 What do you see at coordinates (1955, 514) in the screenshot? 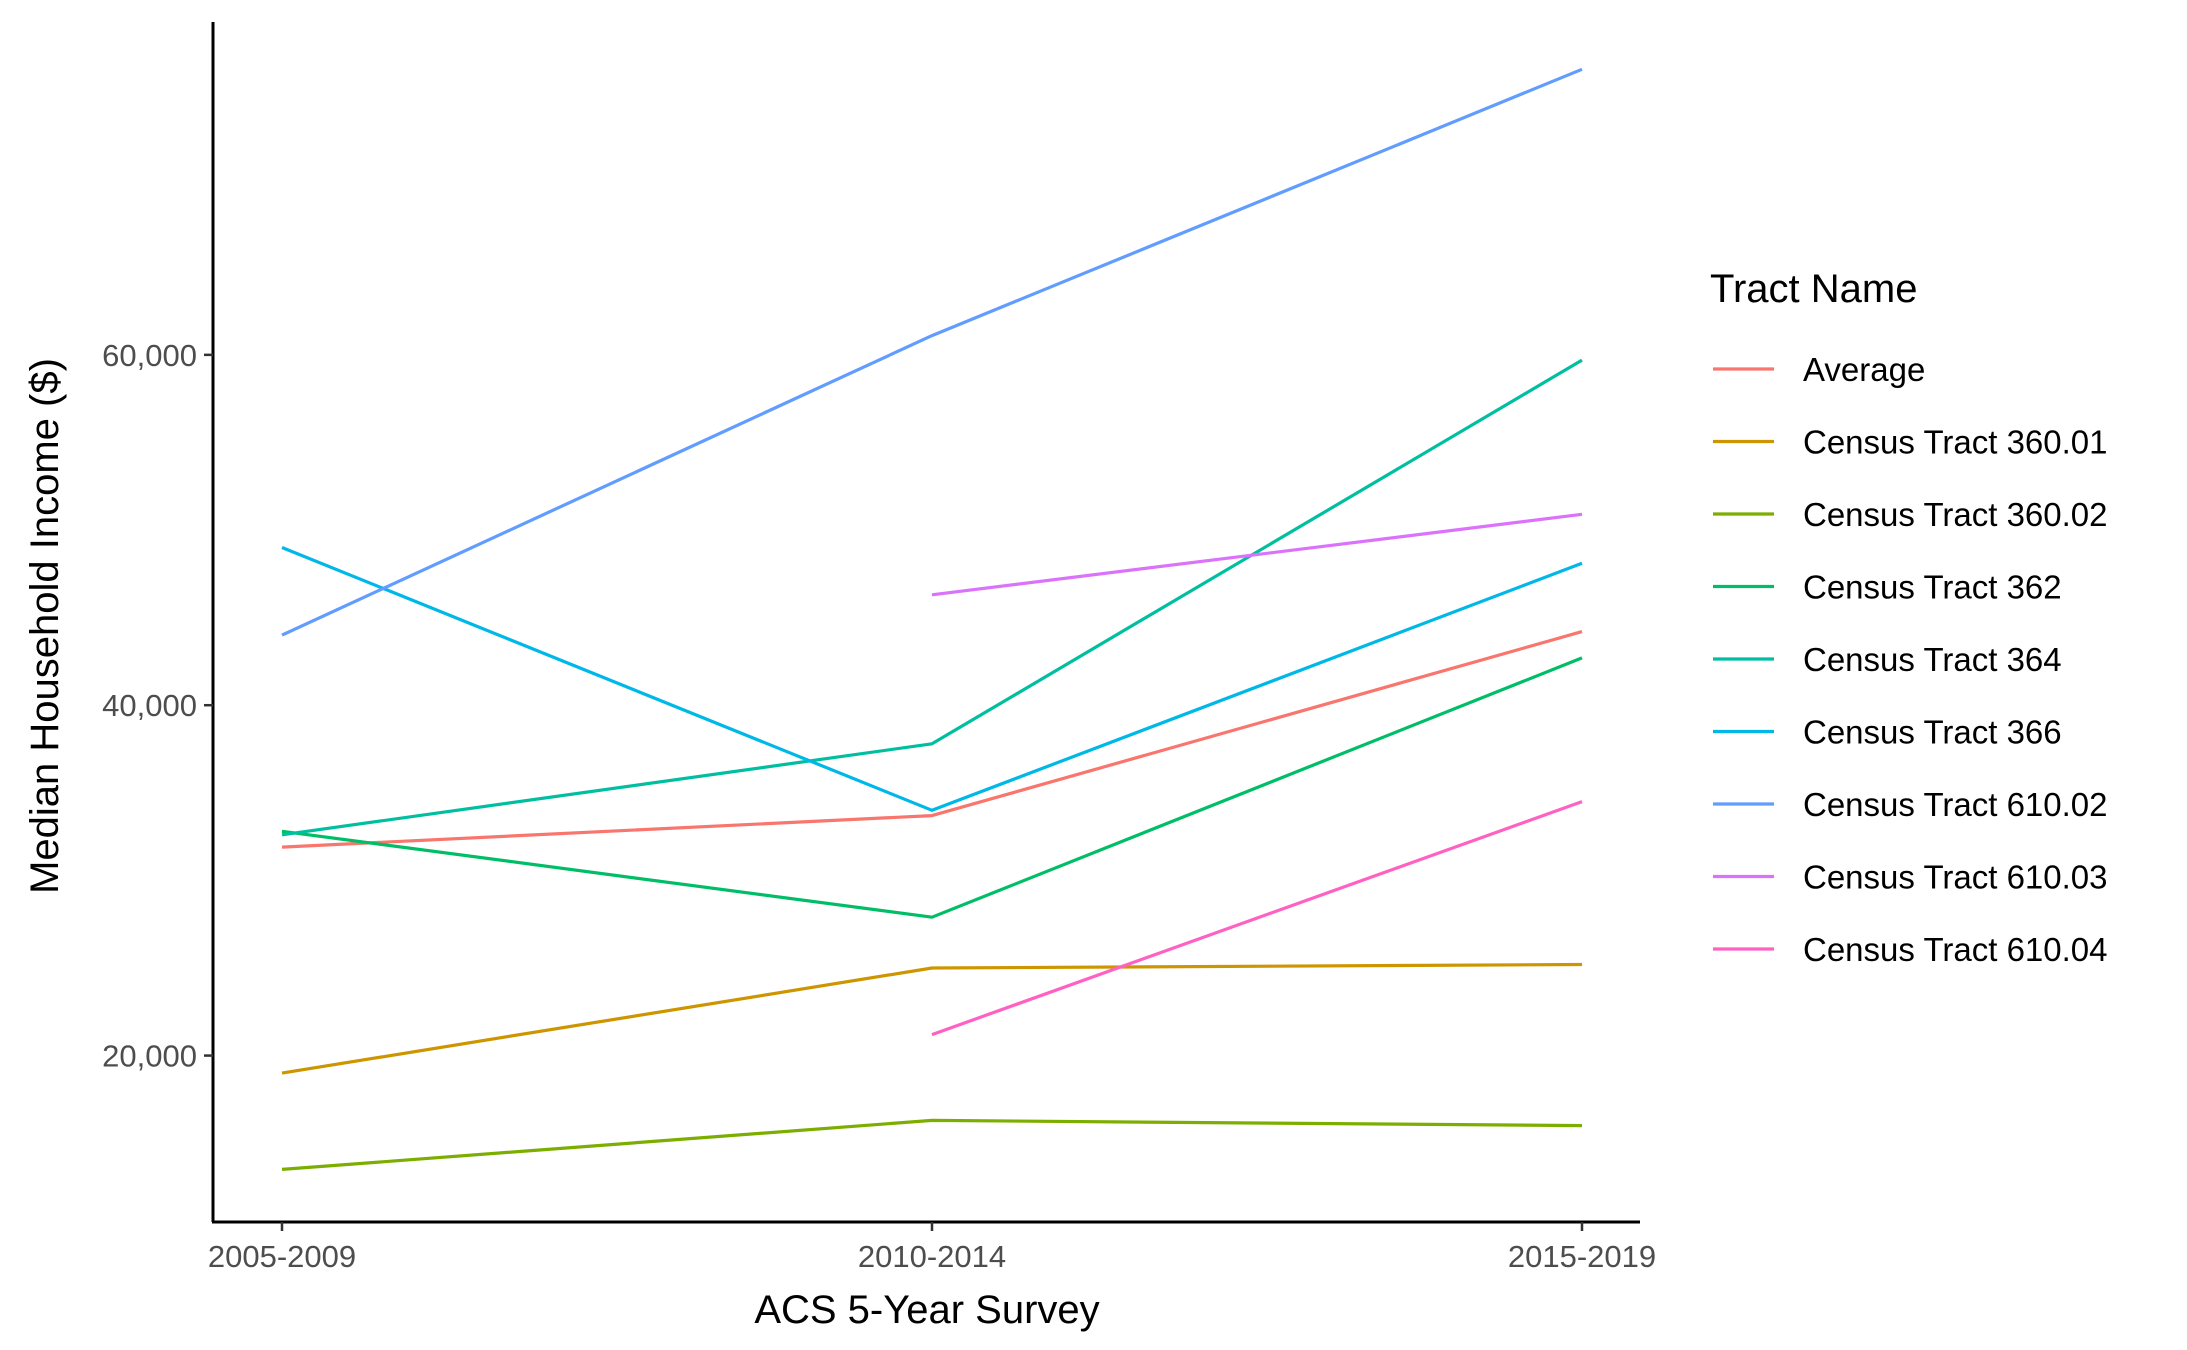
I see `legend-label: Census Tract 360.02` at bounding box center [1955, 514].